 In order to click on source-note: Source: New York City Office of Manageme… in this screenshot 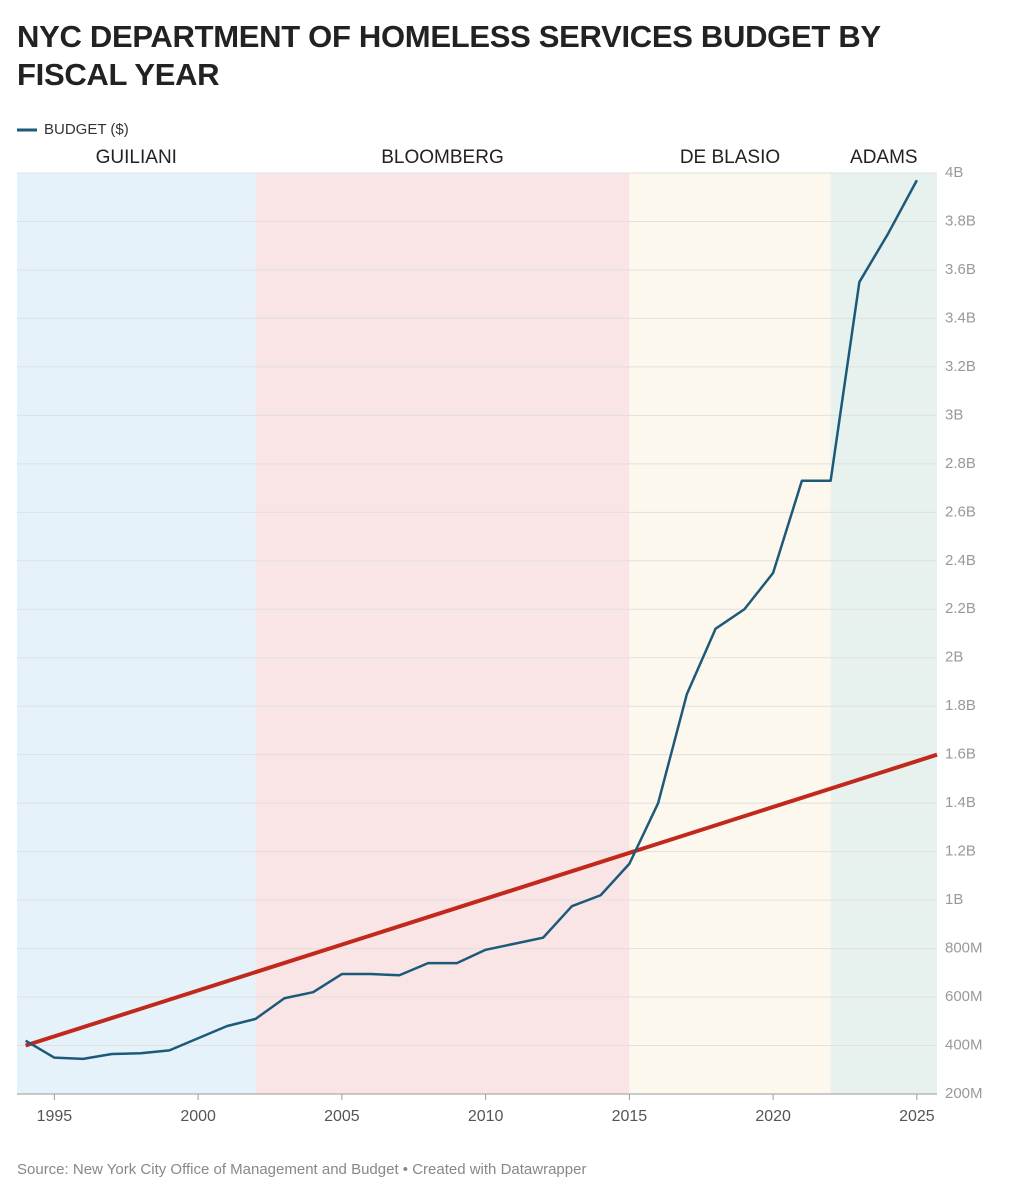, I will do `click(301, 1169)`.